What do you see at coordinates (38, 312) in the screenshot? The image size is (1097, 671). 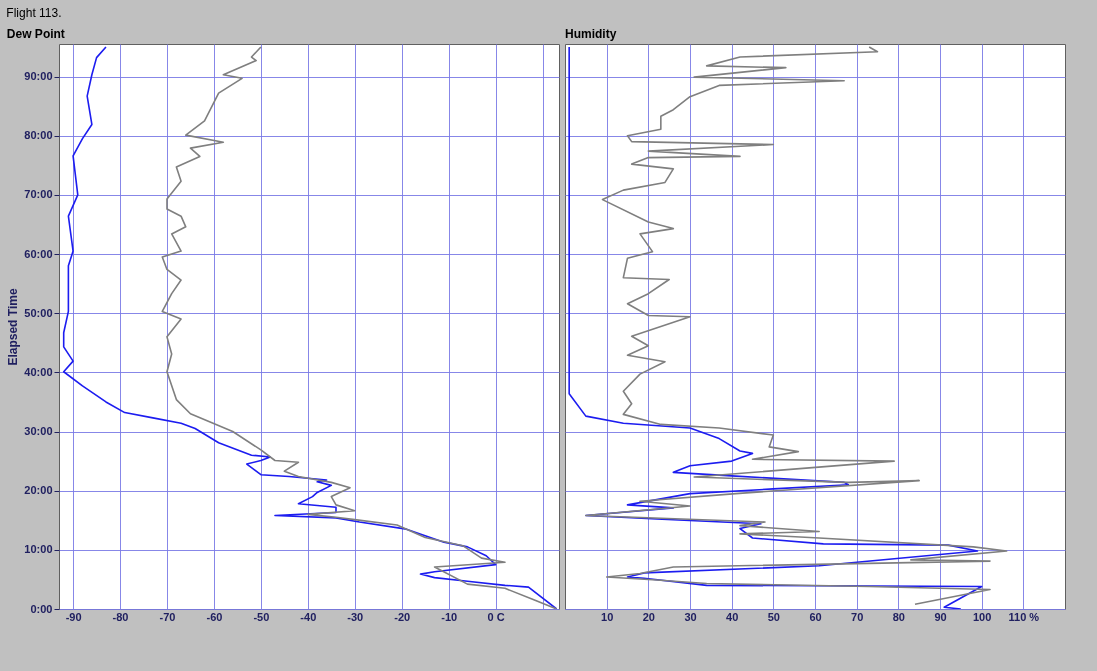 I see `y-tick-label: 50:00` at bounding box center [38, 312].